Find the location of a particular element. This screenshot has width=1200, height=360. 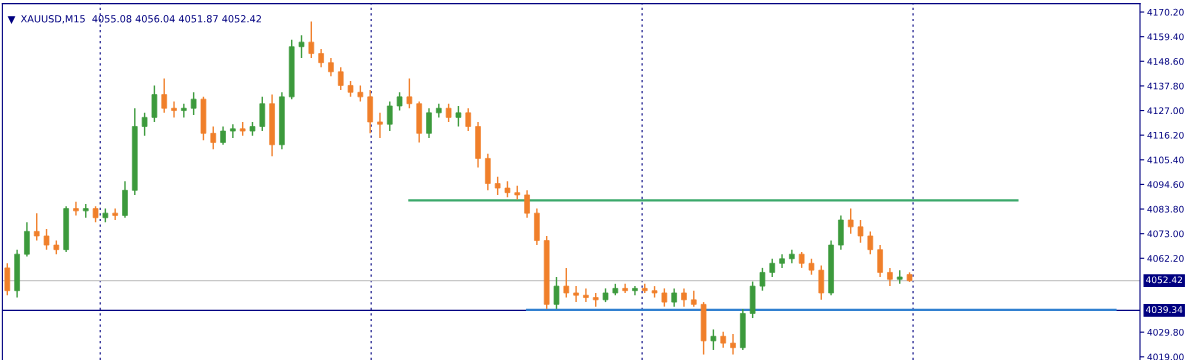

y-tick-label: 4094.60 is located at coordinates (1165, 184).